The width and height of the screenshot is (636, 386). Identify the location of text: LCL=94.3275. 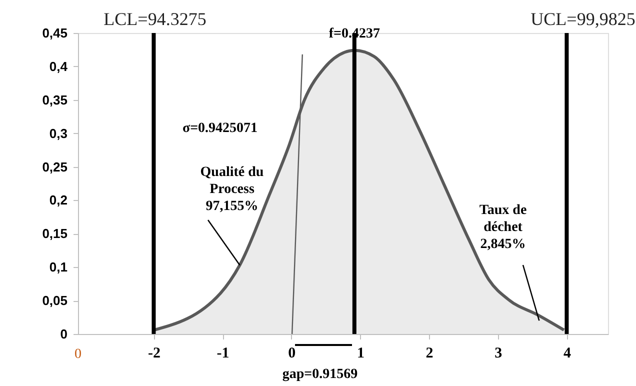
(155, 19).